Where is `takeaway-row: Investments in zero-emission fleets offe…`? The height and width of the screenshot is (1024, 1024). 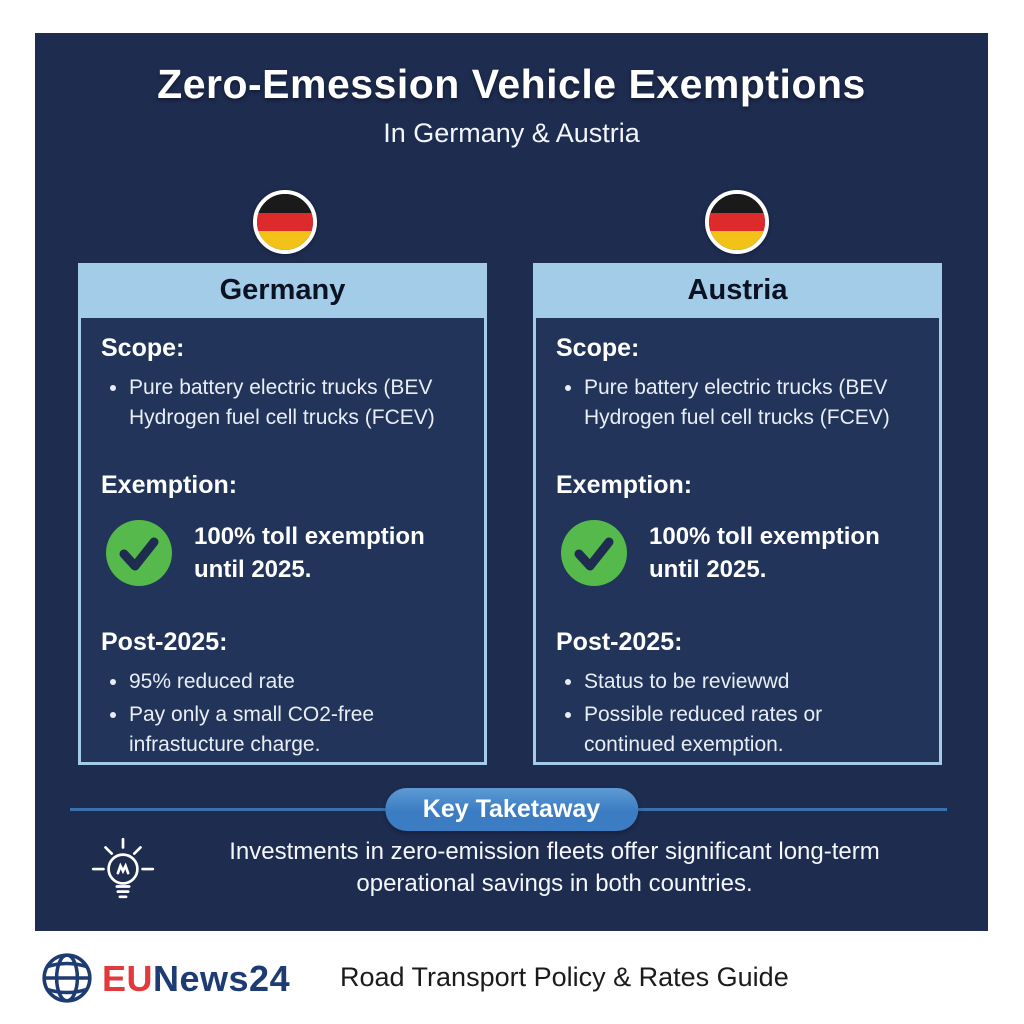
takeaway-row: Investments in zero-emission fleets offe… is located at coordinates (511, 868).